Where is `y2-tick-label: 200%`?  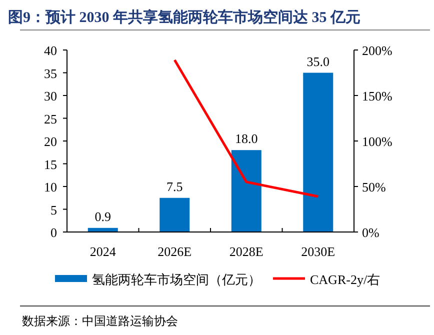 y2-tick-label: 200% is located at coordinates (377, 50).